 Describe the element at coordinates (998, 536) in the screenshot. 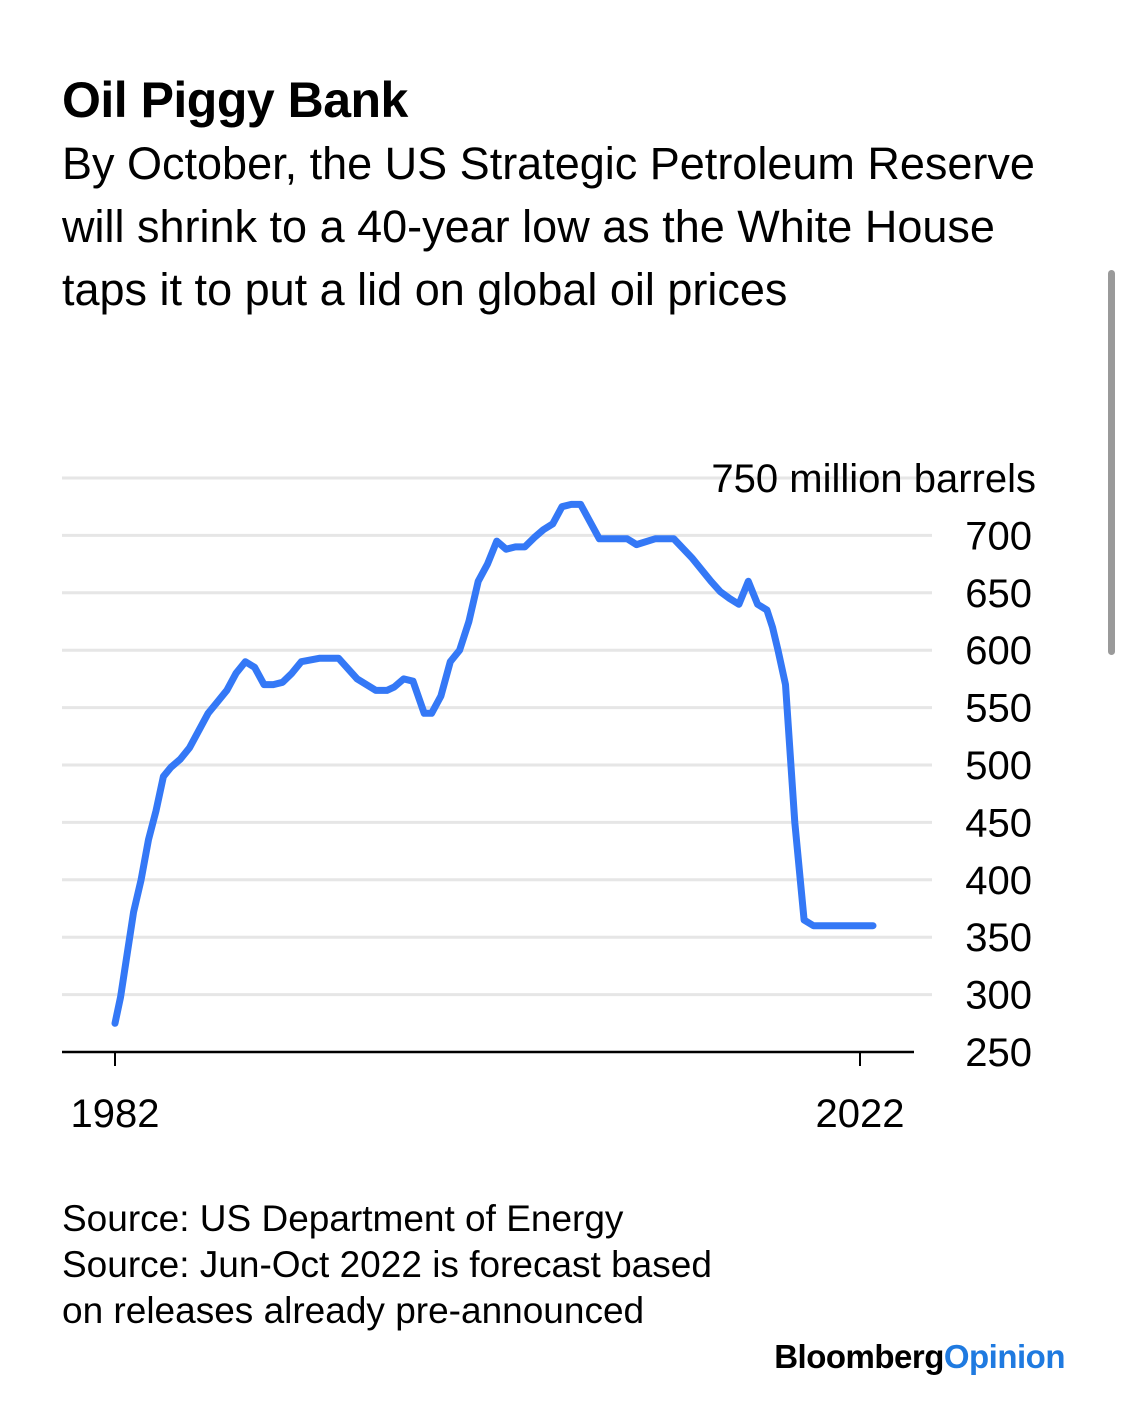

I see `y-tick-label-700: 700` at that location.